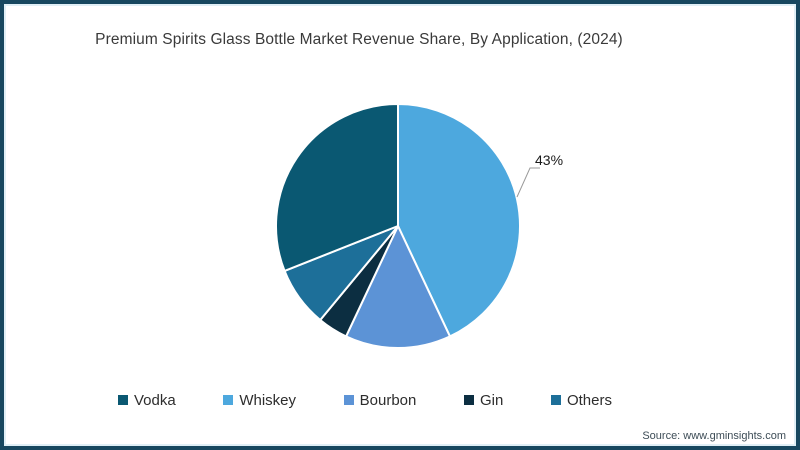 This screenshot has width=800, height=450. Describe the element at coordinates (589, 400) in the screenshot. I see `legend-label-others: Others` at that location.